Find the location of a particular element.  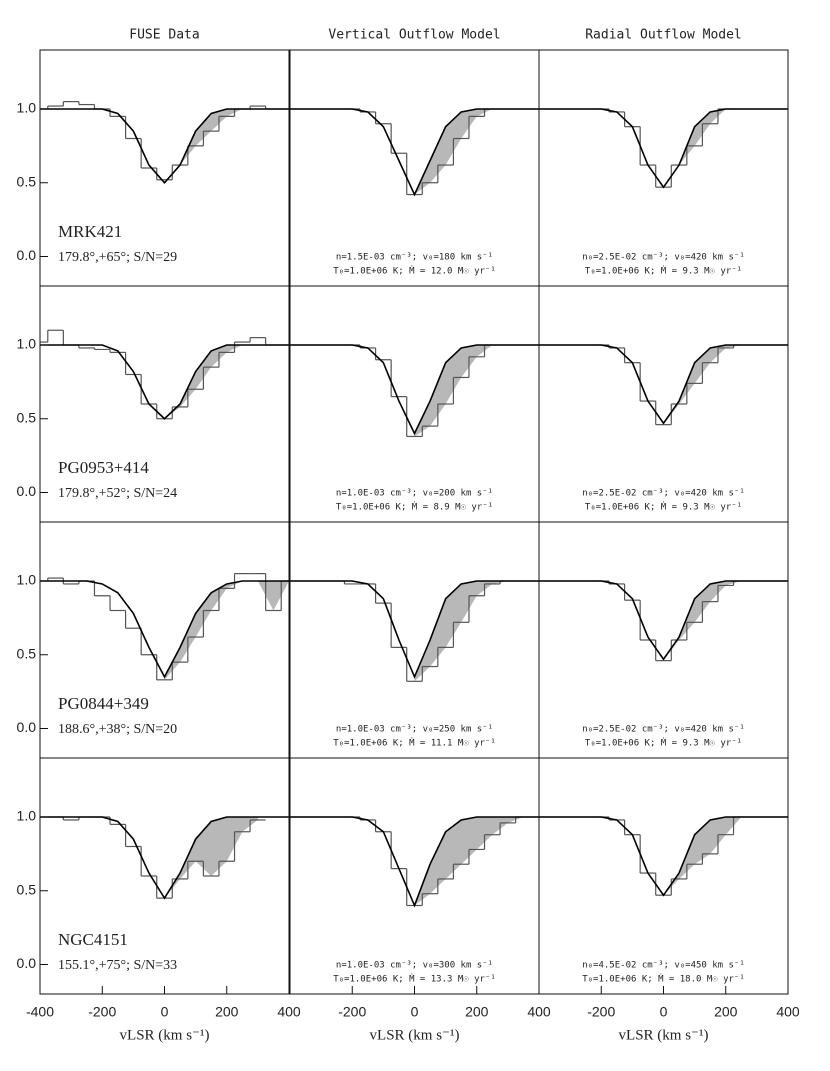

model-params: n=1.0E-03 cm⁻³; v₀=300 km s⁻¹ is located at coordinates (414, 966).